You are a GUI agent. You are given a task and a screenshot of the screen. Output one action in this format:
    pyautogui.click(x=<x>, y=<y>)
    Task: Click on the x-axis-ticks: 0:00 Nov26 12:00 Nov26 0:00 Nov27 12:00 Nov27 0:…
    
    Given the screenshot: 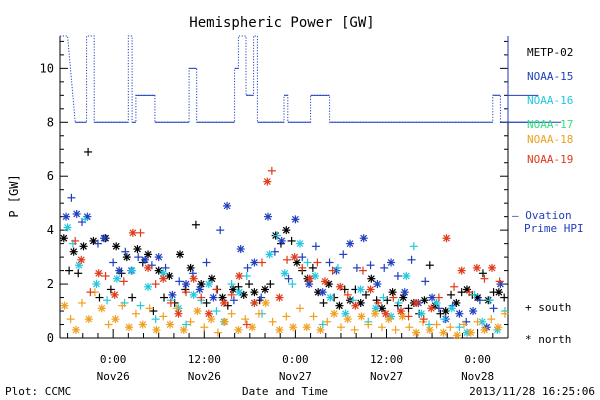 What is the action you would take?
    pyautogui.click(x=288, y=356)
    